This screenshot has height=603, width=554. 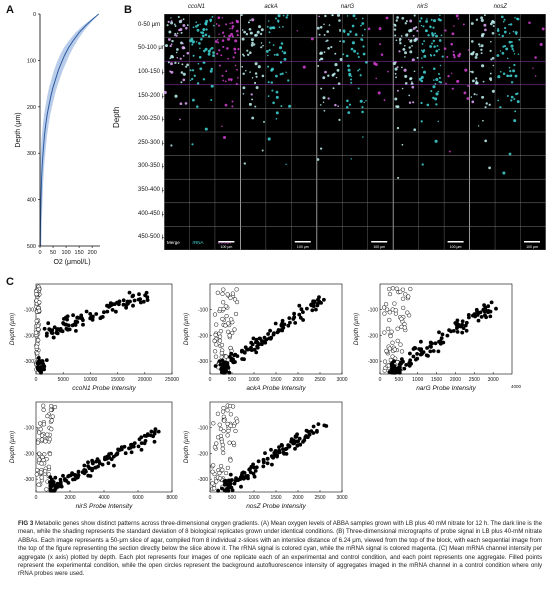 I want to click on x-tick-label: 2000, so click(x=297, y=380).